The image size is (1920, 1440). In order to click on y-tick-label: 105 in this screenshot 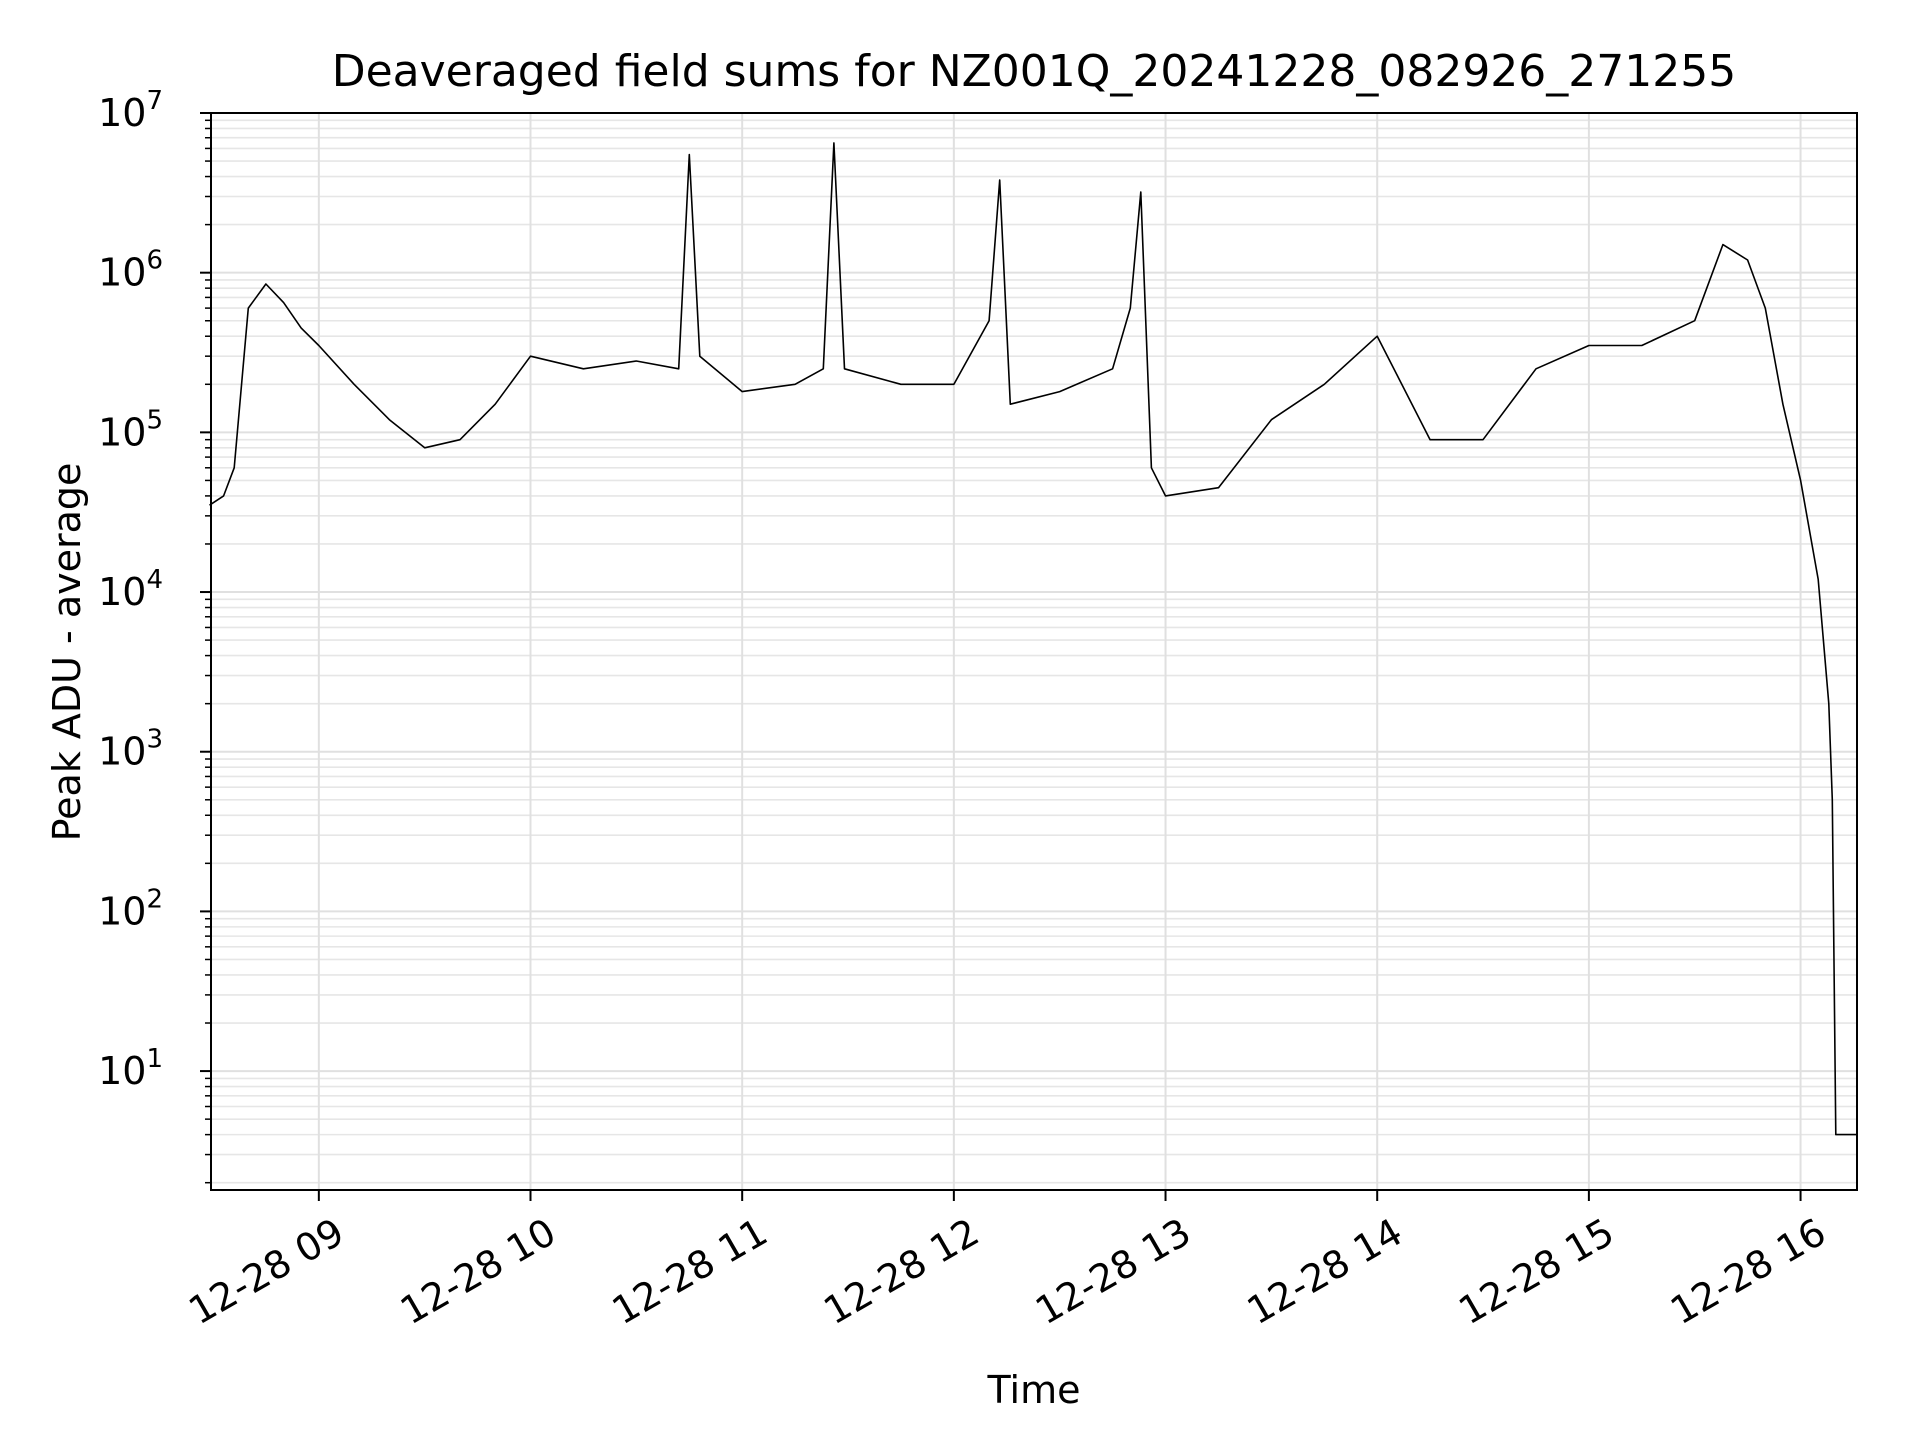, I will do `click(130, 429)`.